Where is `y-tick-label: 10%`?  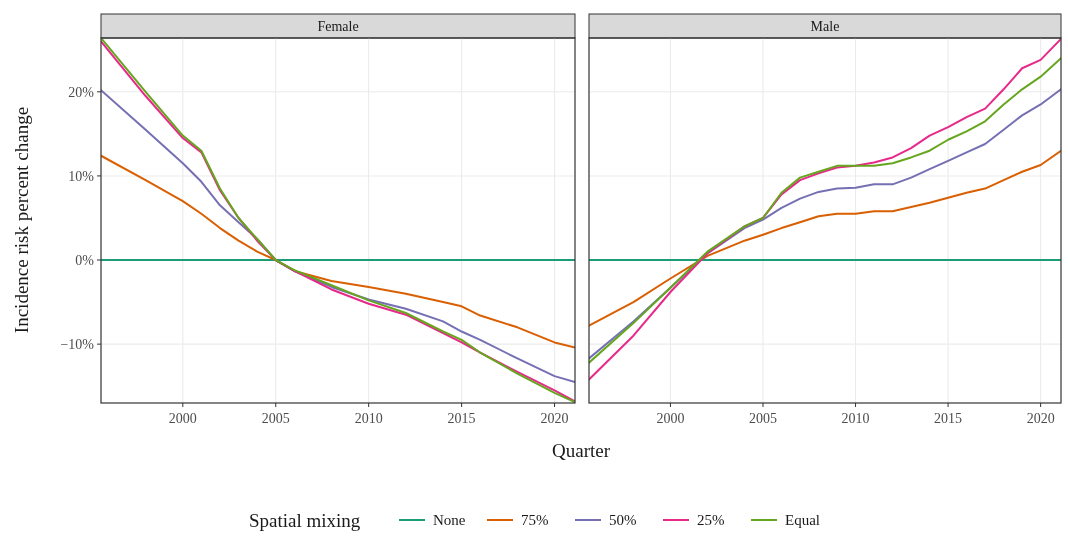
y-tick-label: 10% is located at coordinates (81, 176).